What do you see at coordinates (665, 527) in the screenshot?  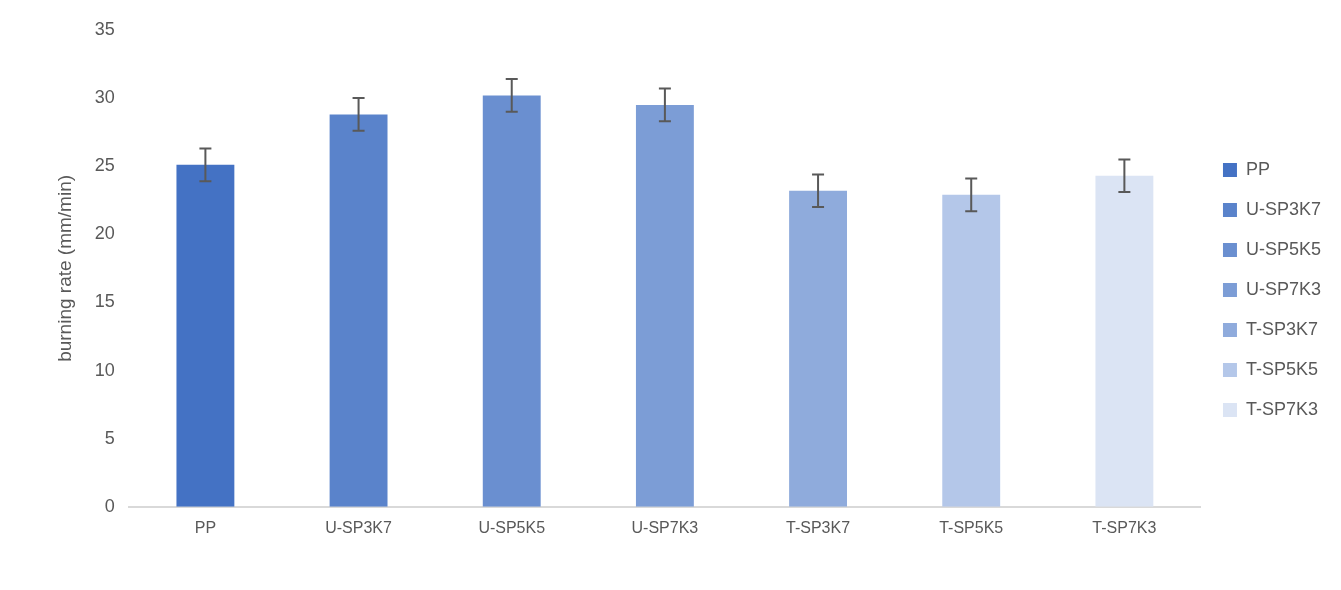 I see `x-tick-label: U-SP7K3` at bounding box center [665, 527].